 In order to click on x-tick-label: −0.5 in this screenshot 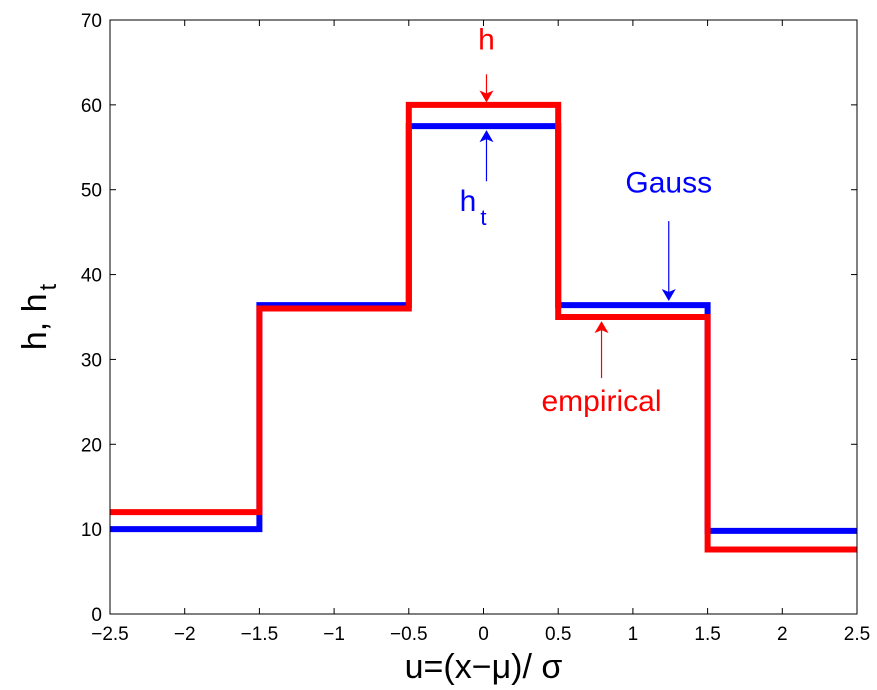, I will do `click(409, 634)`.